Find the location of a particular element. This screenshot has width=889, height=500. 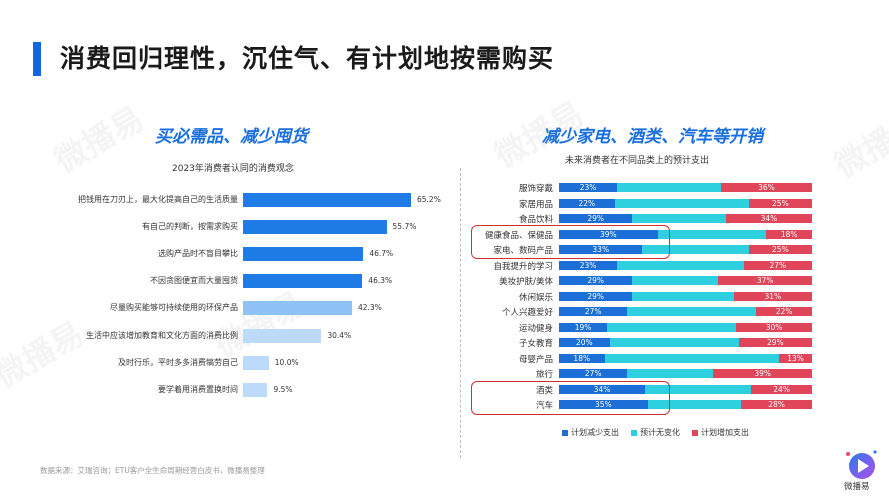

logo-text: 微播易 is located at coordinates (857, 487).